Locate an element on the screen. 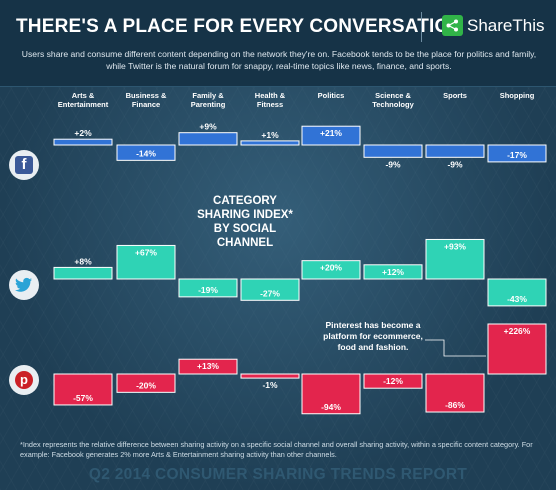 Image resolution: width=556 pixels, height=490 pixels. category-label-line: Technology is located at coordinates (393, 104).